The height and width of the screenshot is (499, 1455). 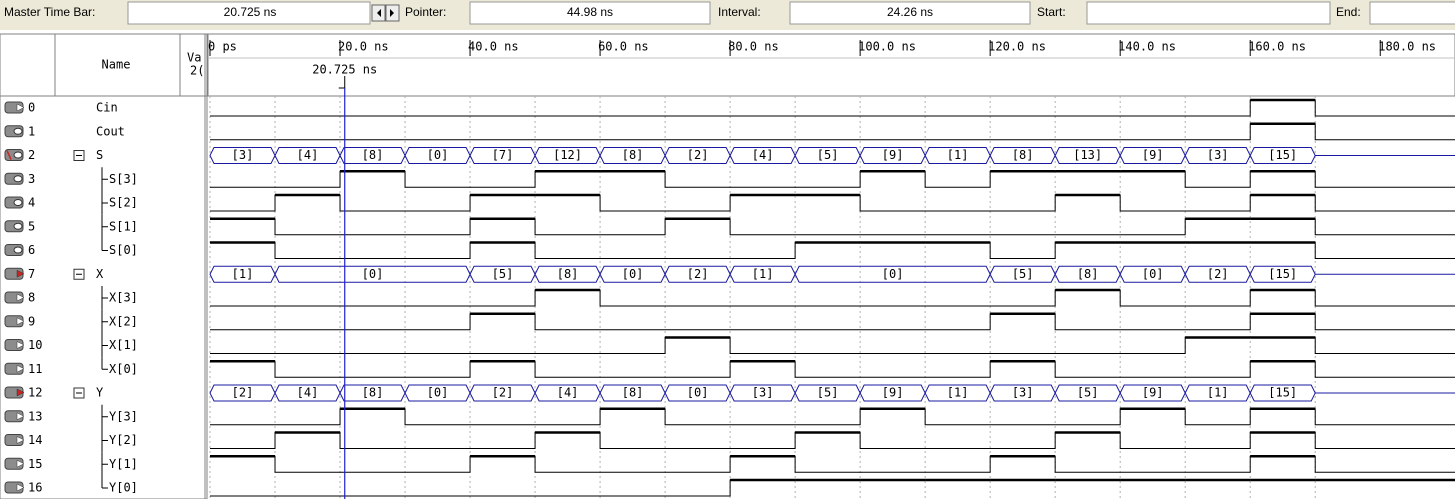 I want to click on tick-label: 0 ps, so click(x=222, y=47).